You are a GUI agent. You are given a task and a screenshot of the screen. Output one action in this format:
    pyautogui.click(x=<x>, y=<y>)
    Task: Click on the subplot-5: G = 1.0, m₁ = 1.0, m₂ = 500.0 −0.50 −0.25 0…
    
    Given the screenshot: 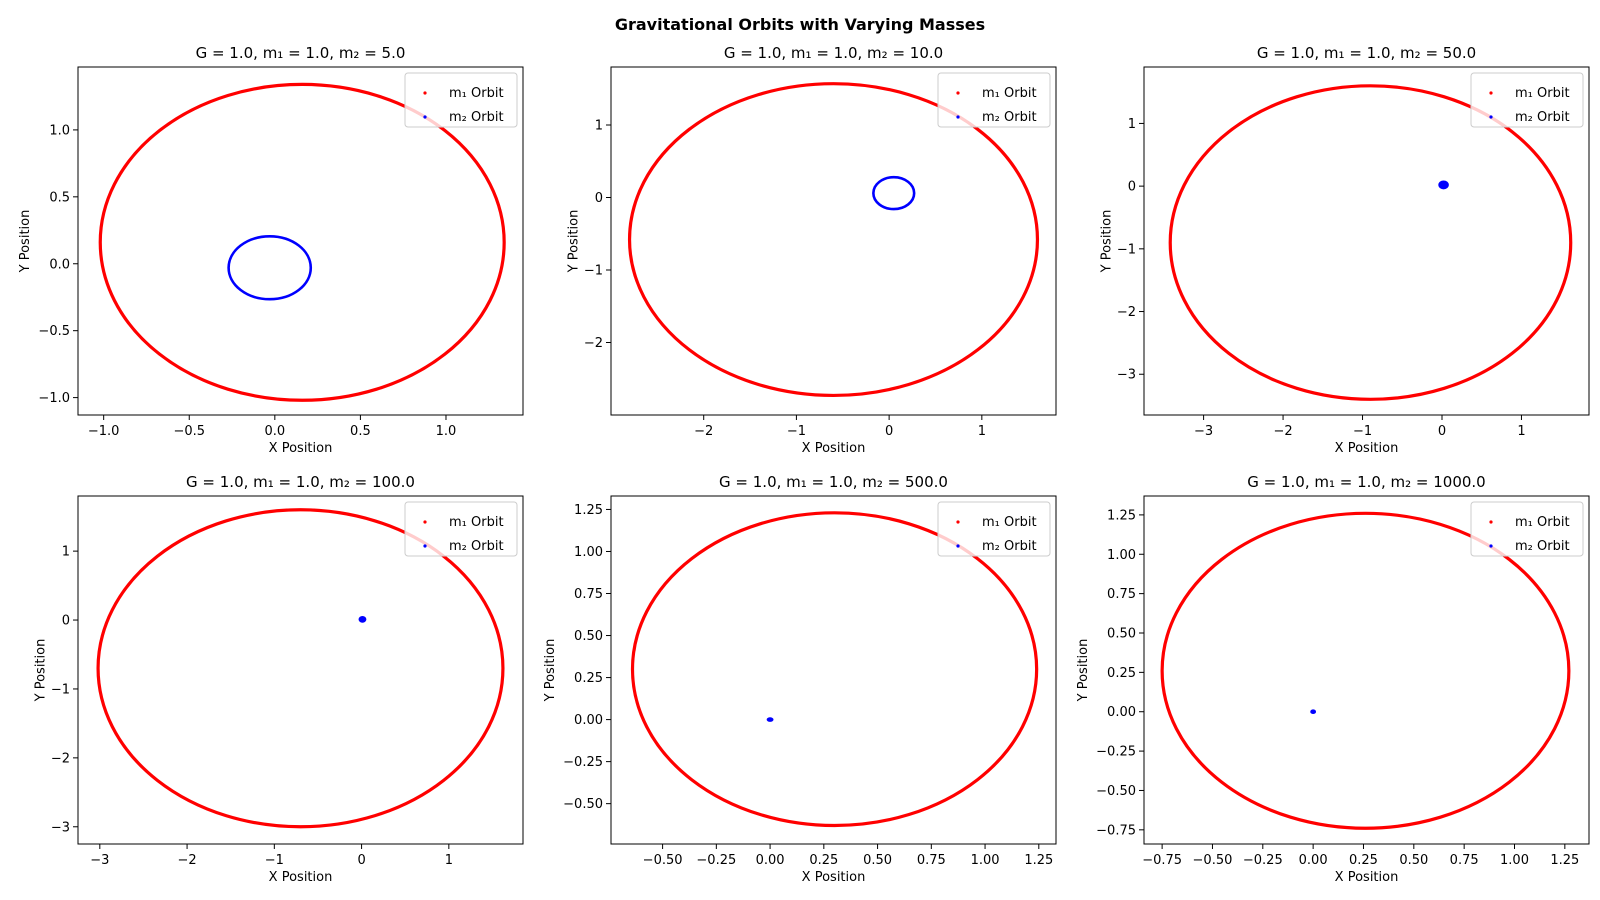 What is the action you would take?
    pyautogui.click(x=800, y=679)
    